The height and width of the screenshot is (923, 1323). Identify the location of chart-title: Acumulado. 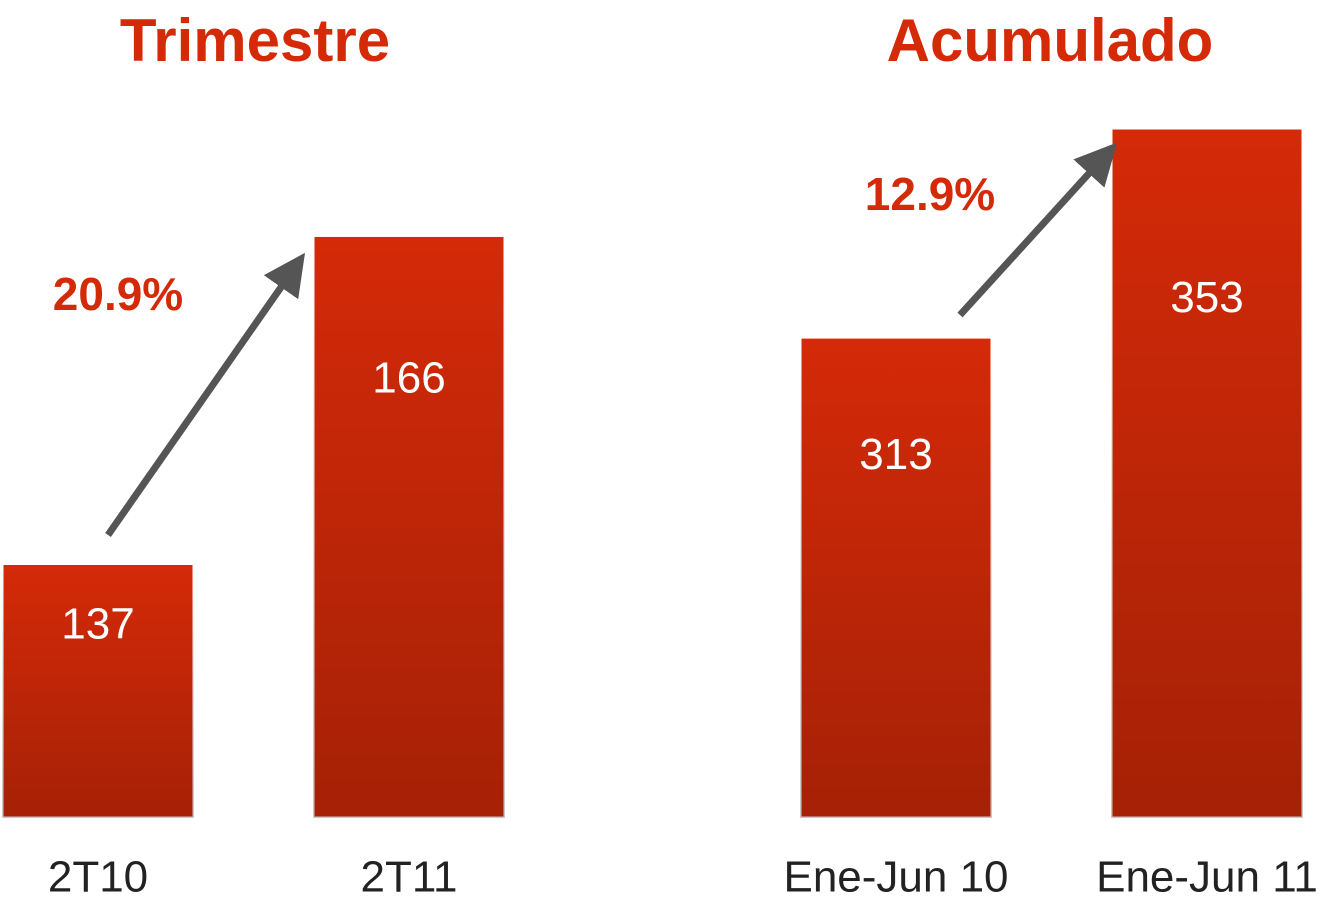
(1050, 40).